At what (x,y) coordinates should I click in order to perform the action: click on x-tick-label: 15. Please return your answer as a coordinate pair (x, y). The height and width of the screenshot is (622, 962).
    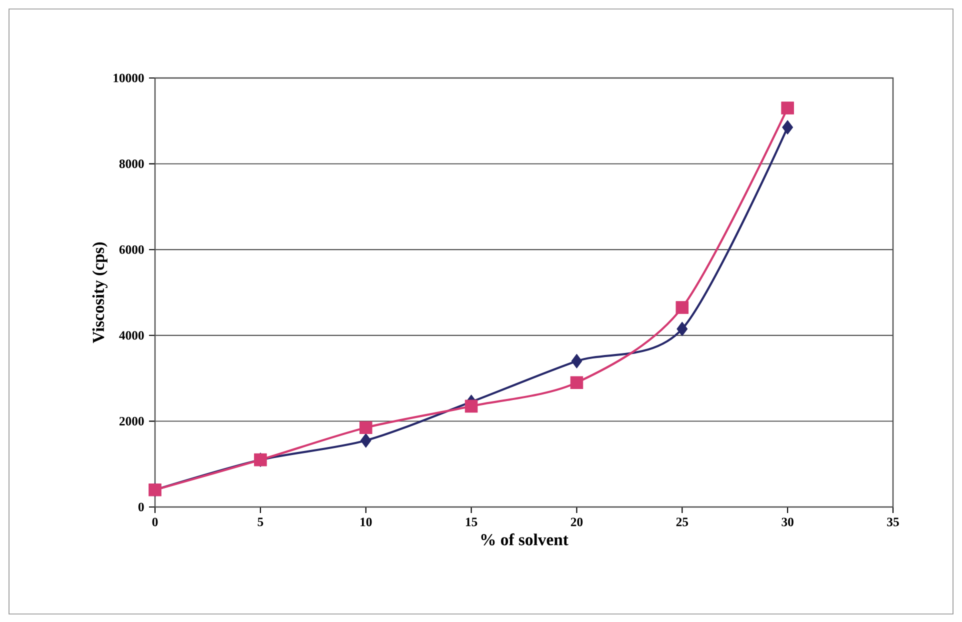
    Looking at the image, I should click on (472, 522).